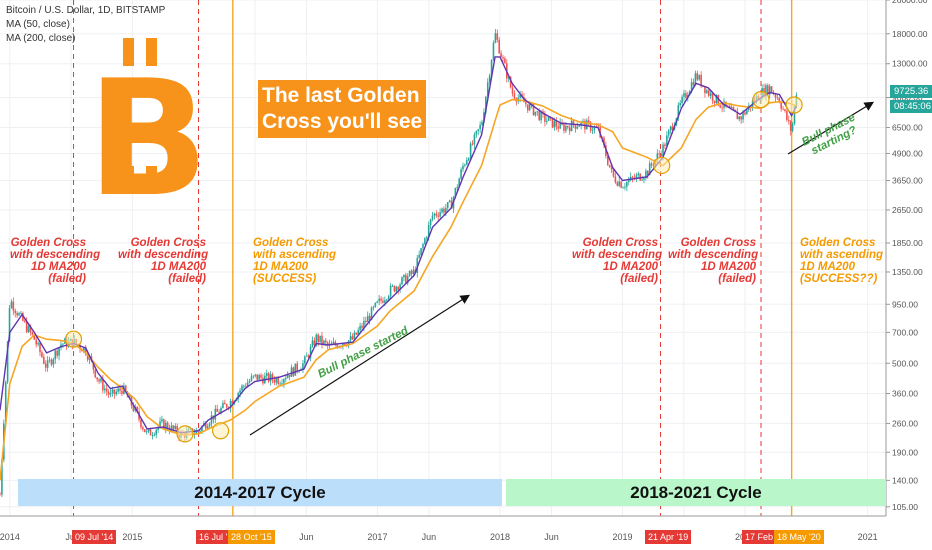 Image resolution: width=932 pixels, height=550 pixels. Describe the element at coordinates (868, 537) in the screenshot. I see `x-tick-label: 2021` at that location.